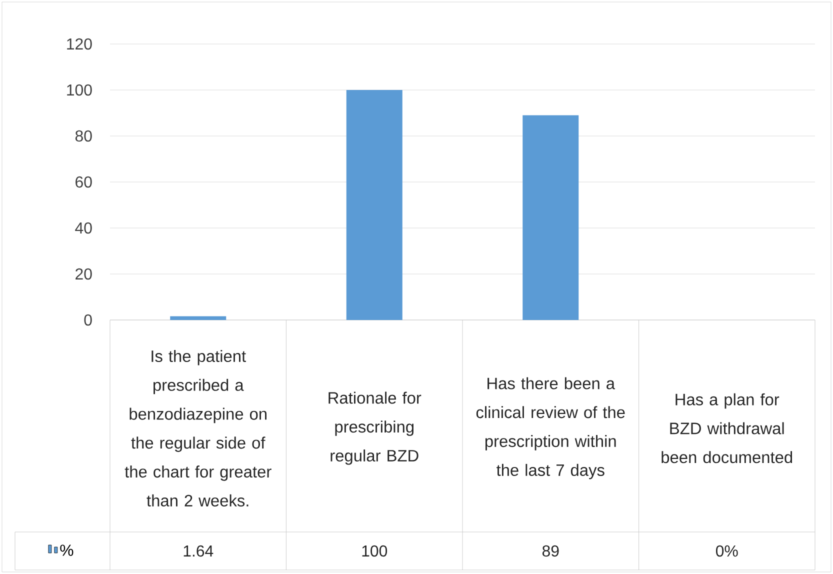 The image size is (833, 574). What do you see at coordinates (83, 136) in the screenshot?
I see `y-tick-label: 80` at bounding box center [83, 136].